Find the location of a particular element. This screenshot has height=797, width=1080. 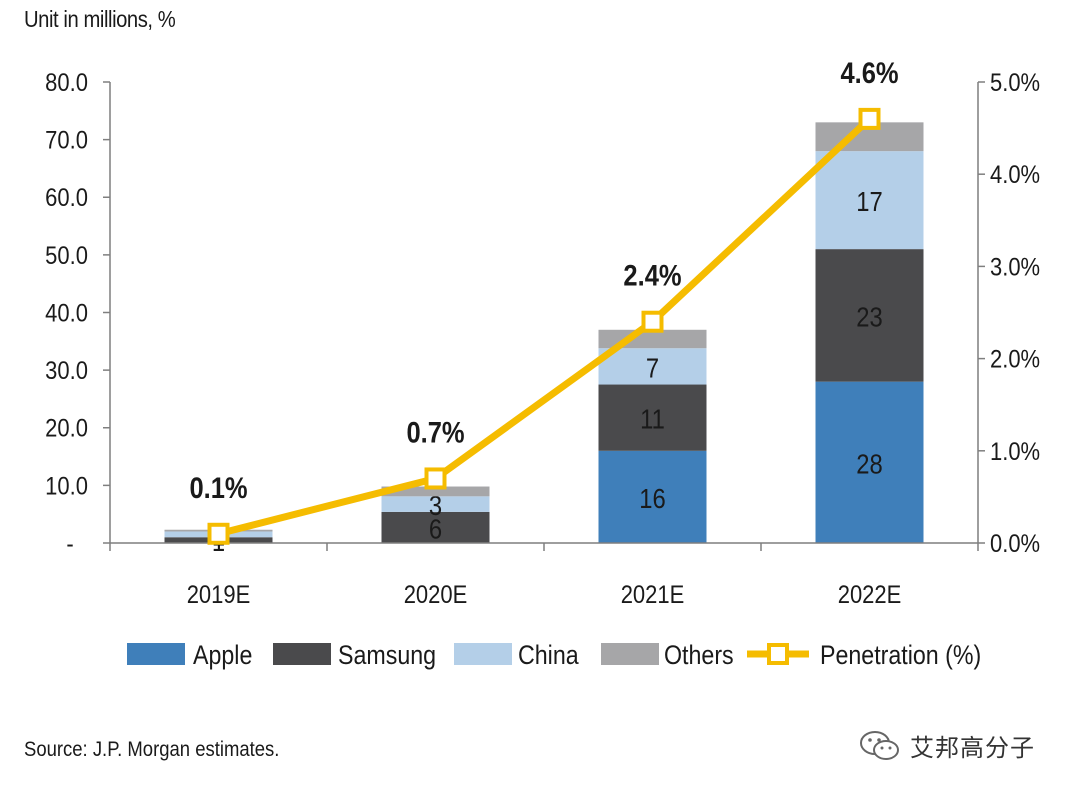

x-tick-label: 2021E is located at coordinates (653, 595).